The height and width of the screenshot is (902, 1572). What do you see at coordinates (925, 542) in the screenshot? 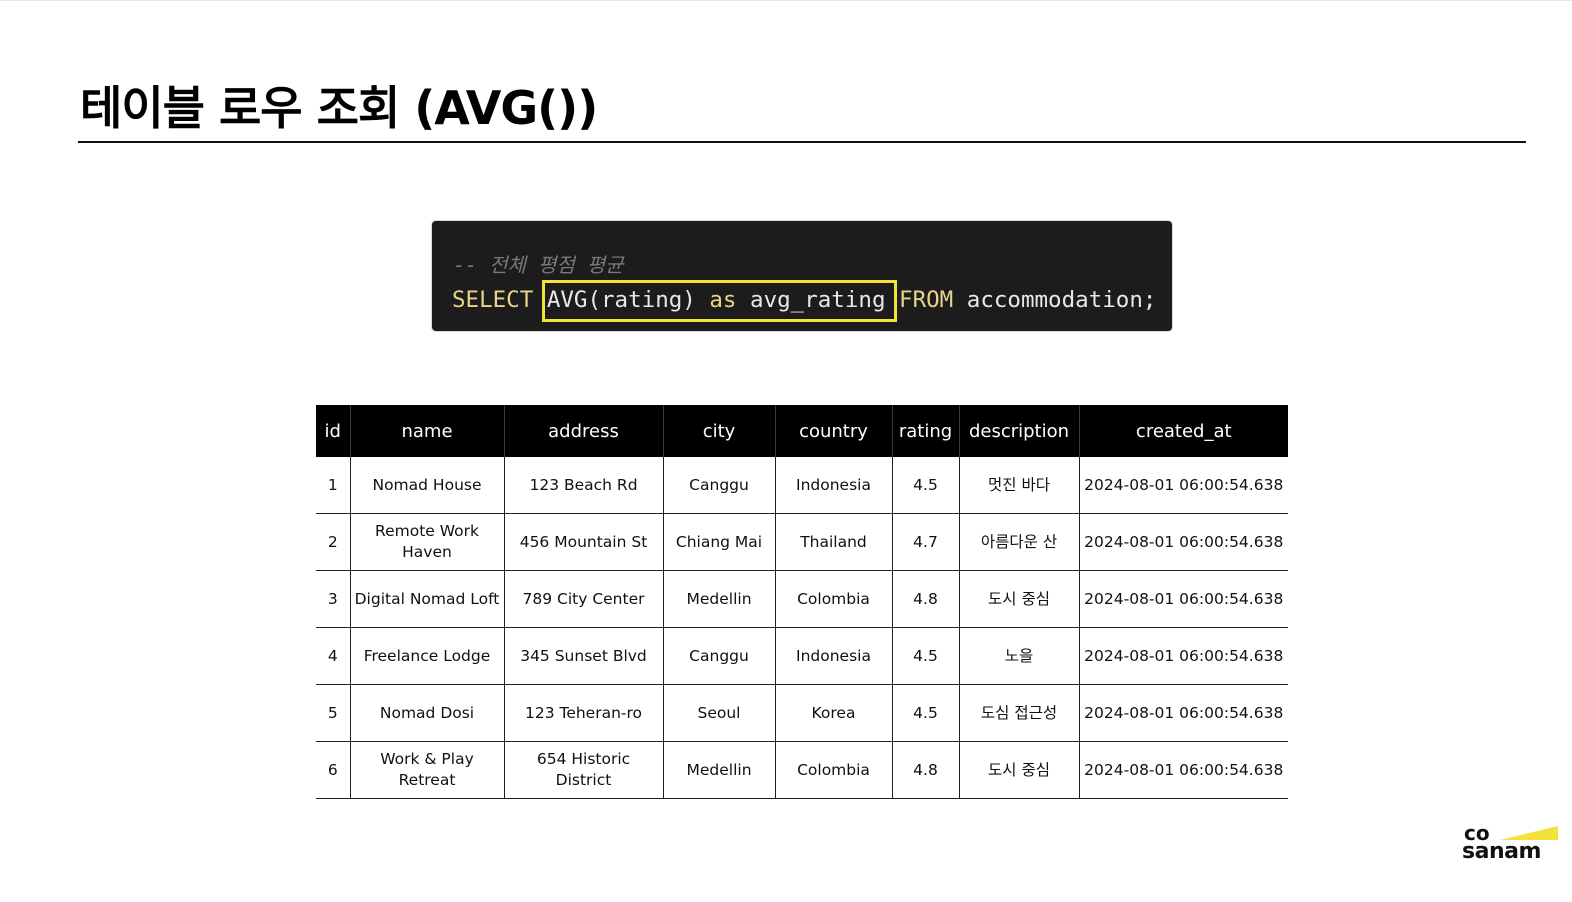
I see `table-cell: 4.7` at bounding box center [925, 542].